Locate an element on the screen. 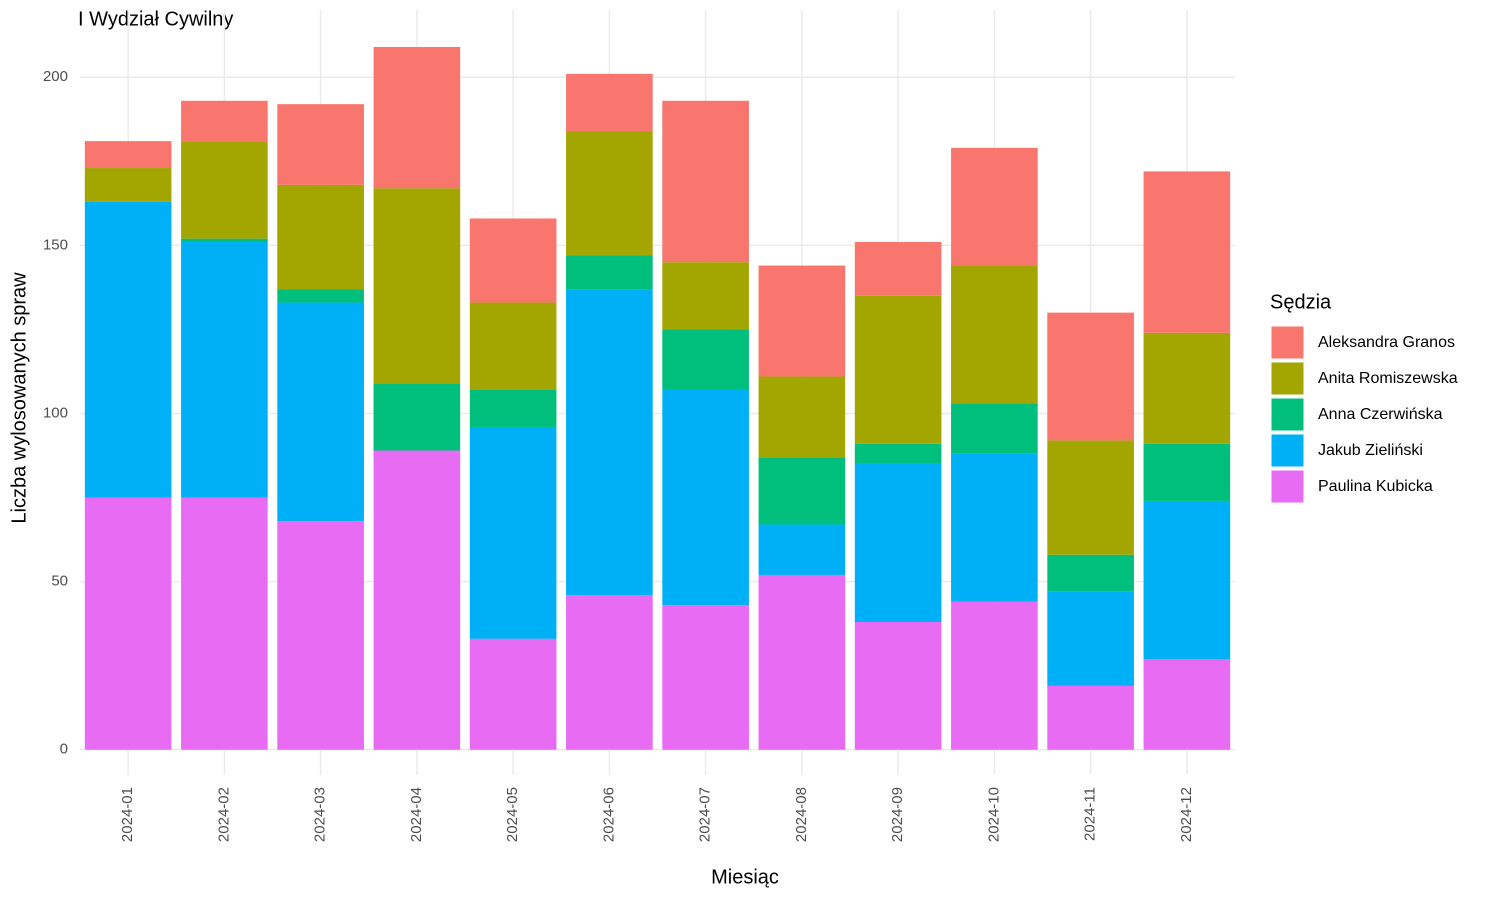  y-tick-label: 100 is located at coordinates (55, 412).